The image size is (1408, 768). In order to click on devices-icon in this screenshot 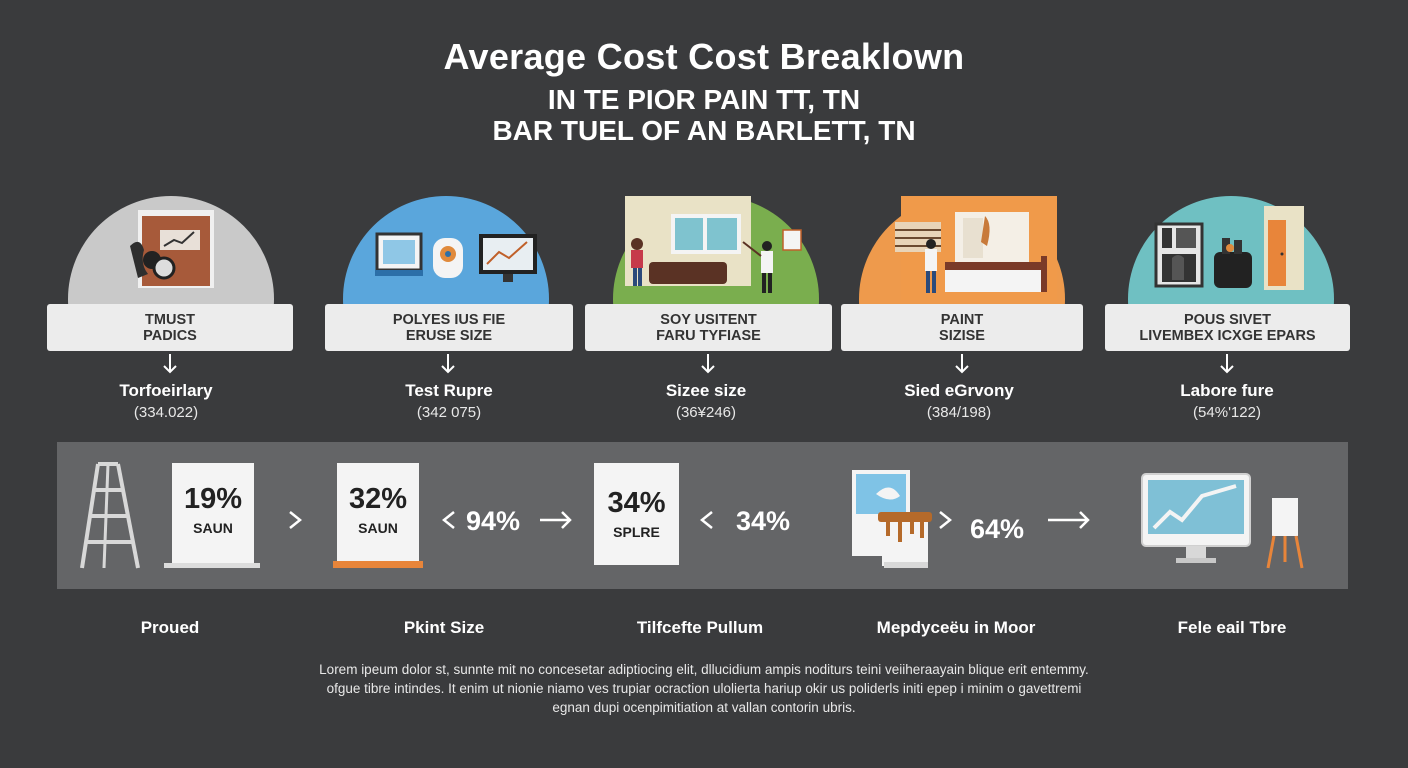, I will do `click(456, 257)`.